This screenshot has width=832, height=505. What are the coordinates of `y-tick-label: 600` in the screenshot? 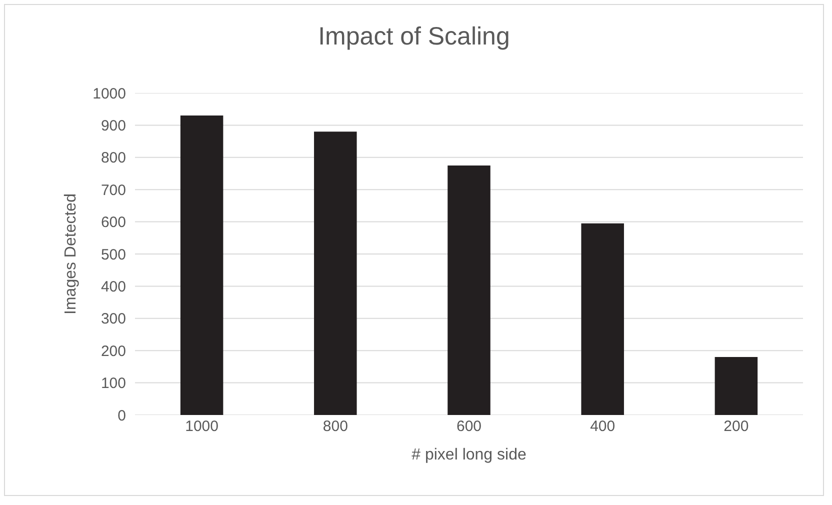 It's located at (113, 223).